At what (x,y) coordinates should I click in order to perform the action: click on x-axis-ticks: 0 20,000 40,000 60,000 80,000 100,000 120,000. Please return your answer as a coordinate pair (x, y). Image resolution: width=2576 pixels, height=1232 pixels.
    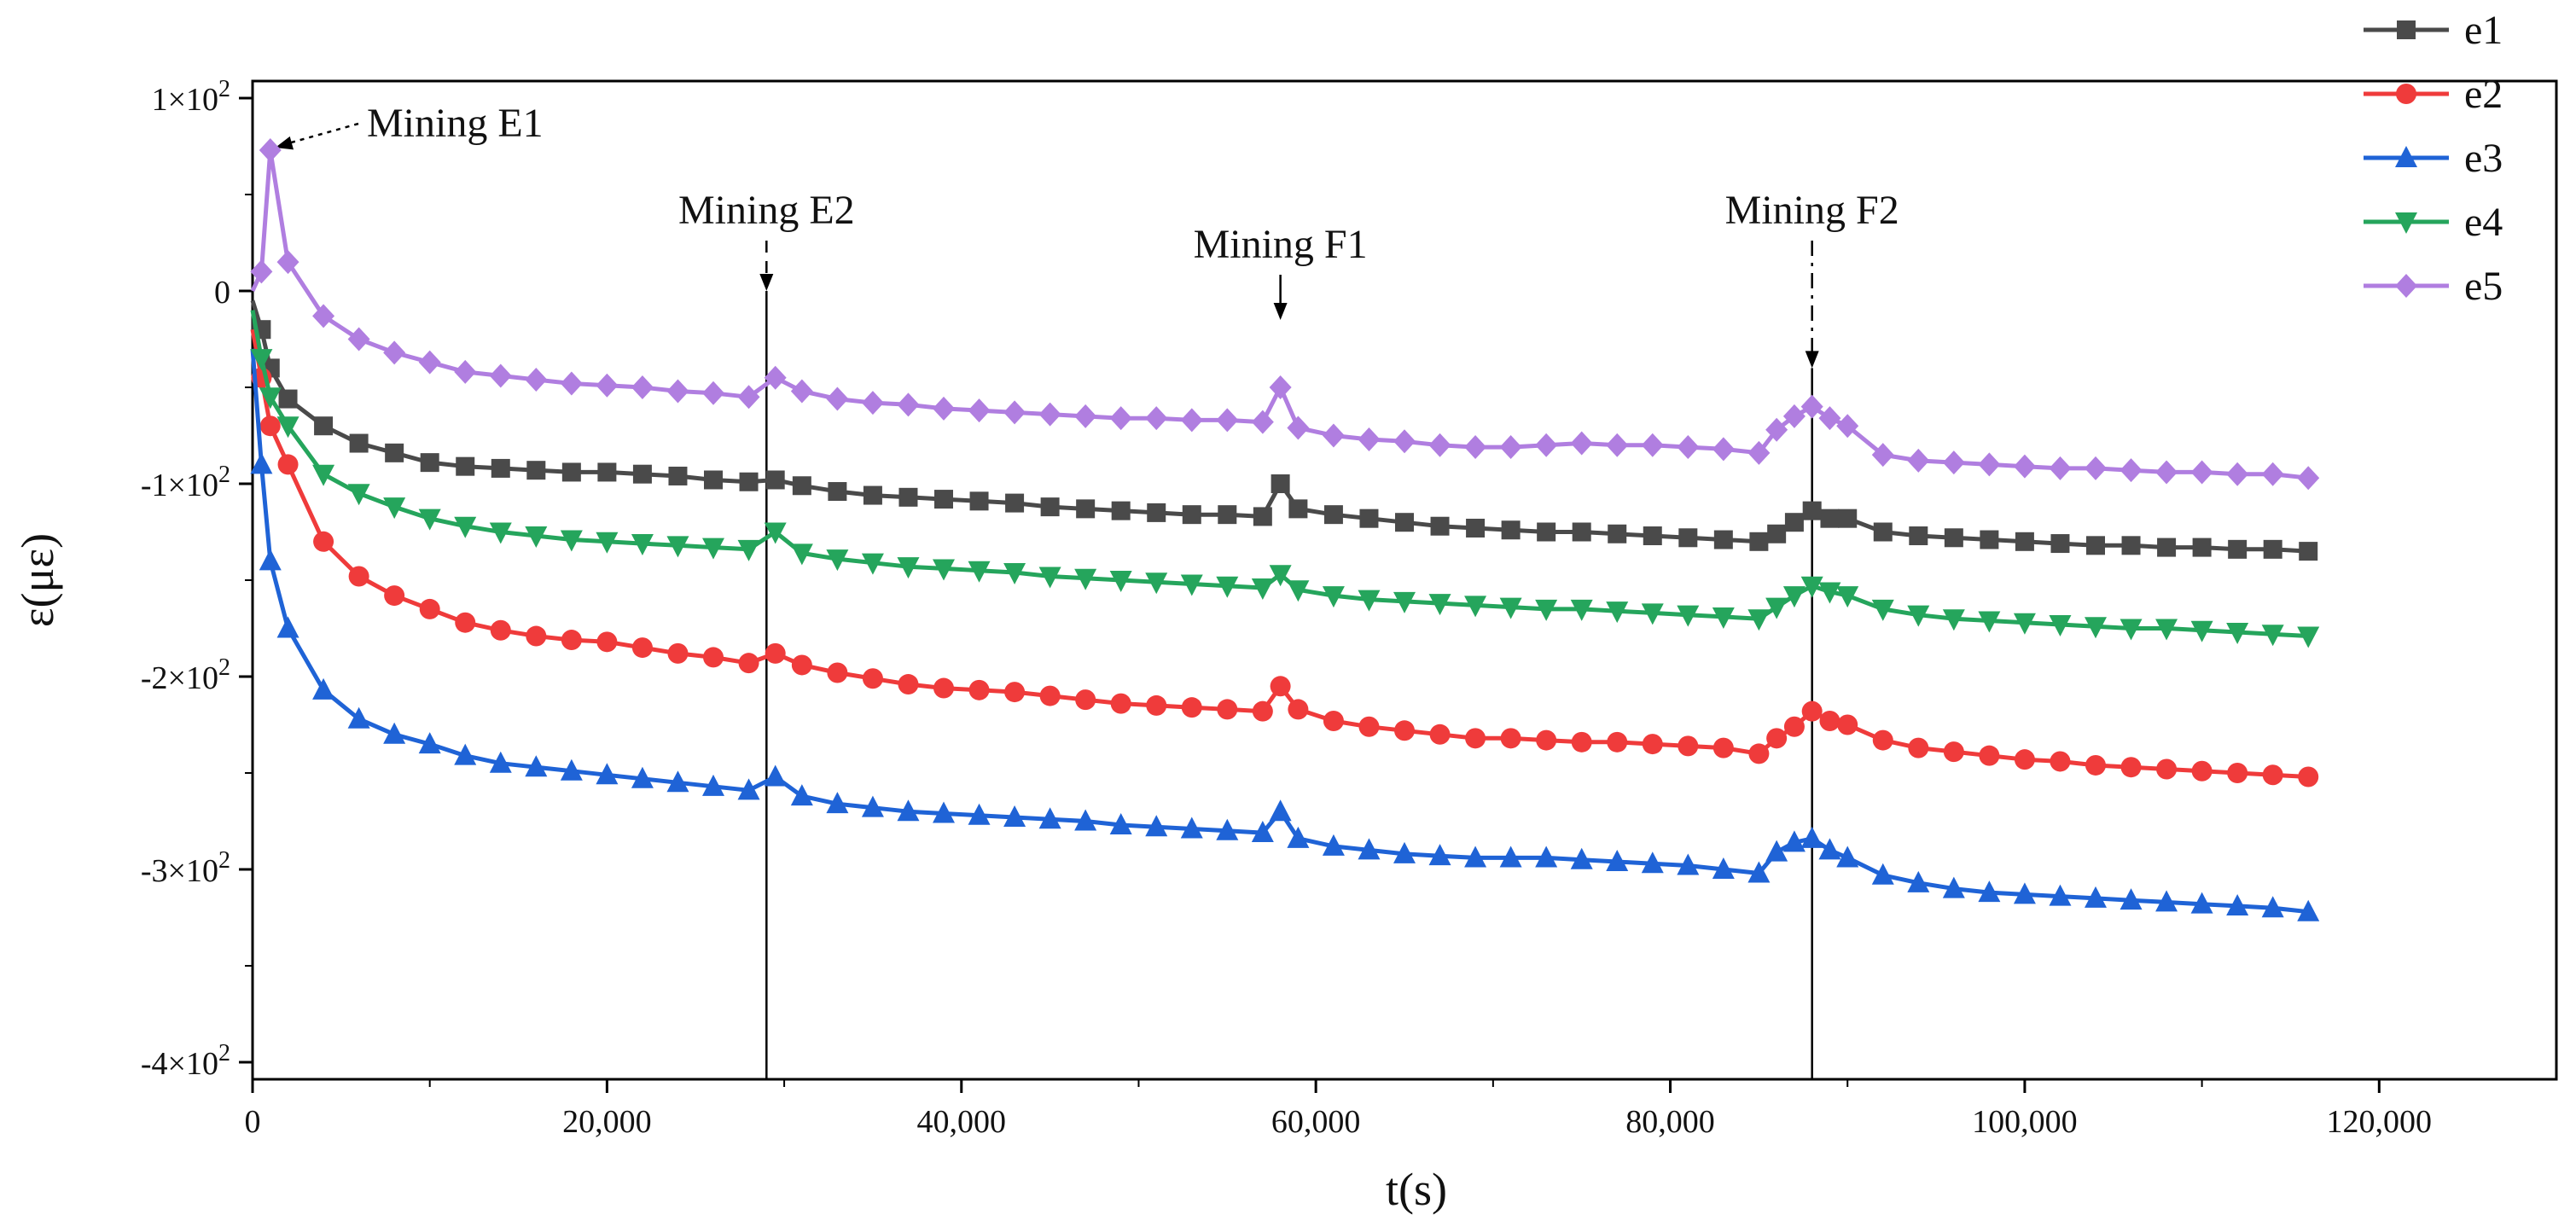
    Looking at the image, I should click on (1338, 1109).